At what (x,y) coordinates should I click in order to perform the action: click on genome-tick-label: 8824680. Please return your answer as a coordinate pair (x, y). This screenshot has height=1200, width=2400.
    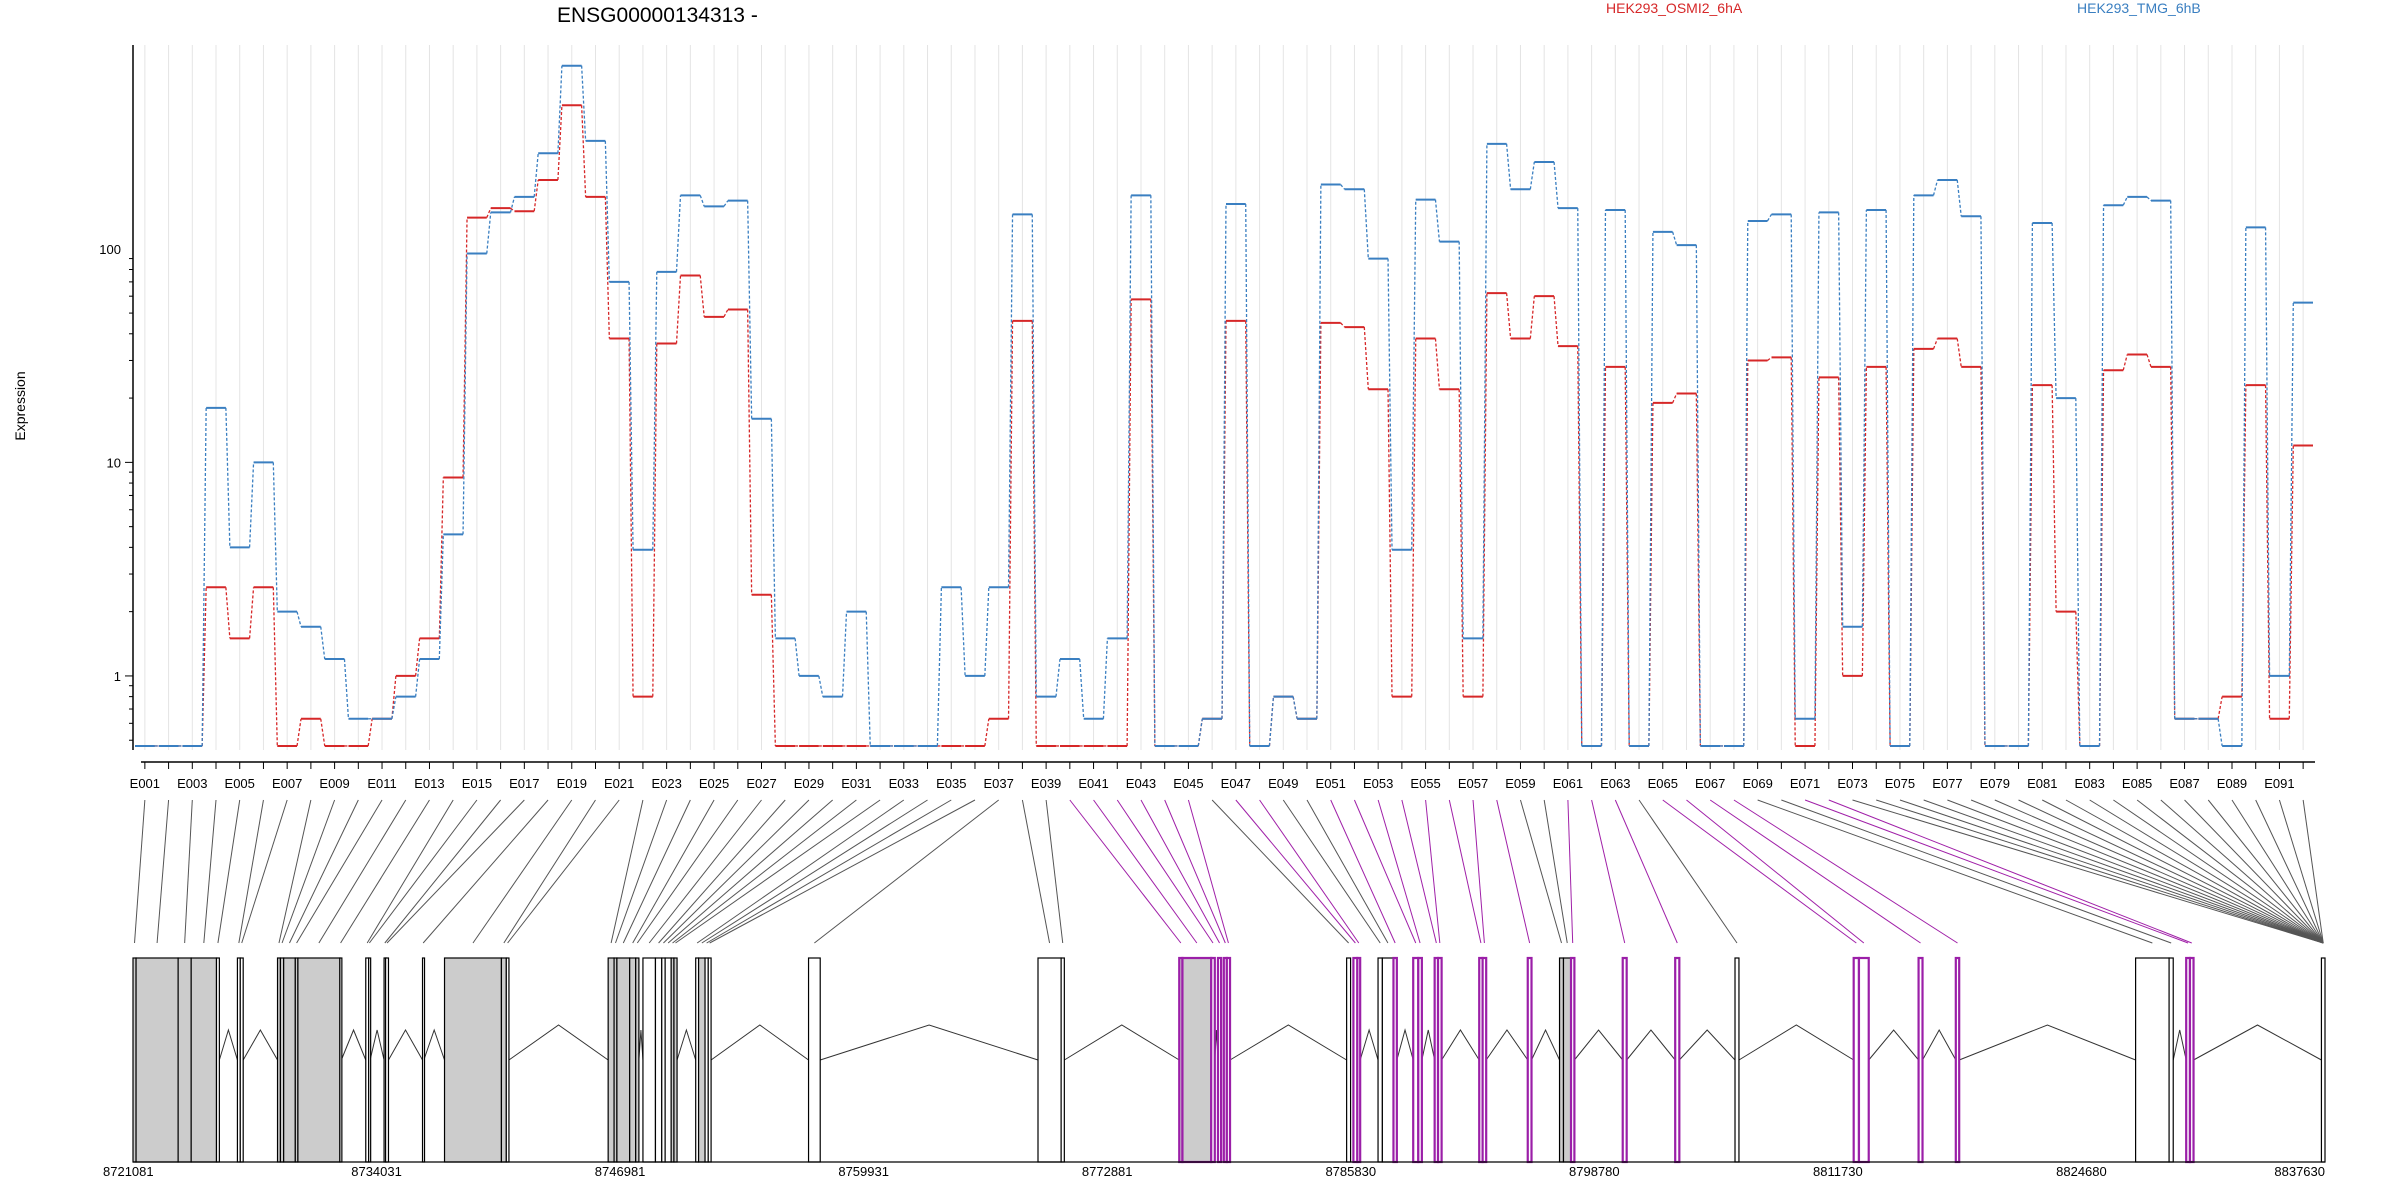
    Looking at the image, I should click on (2081, 1171).